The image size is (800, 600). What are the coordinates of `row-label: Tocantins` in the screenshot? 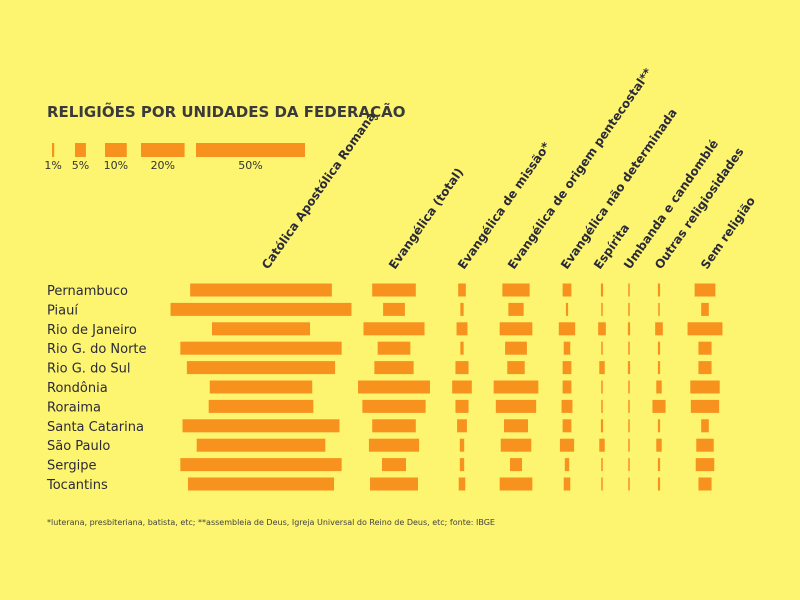 It's located at (77, 485).